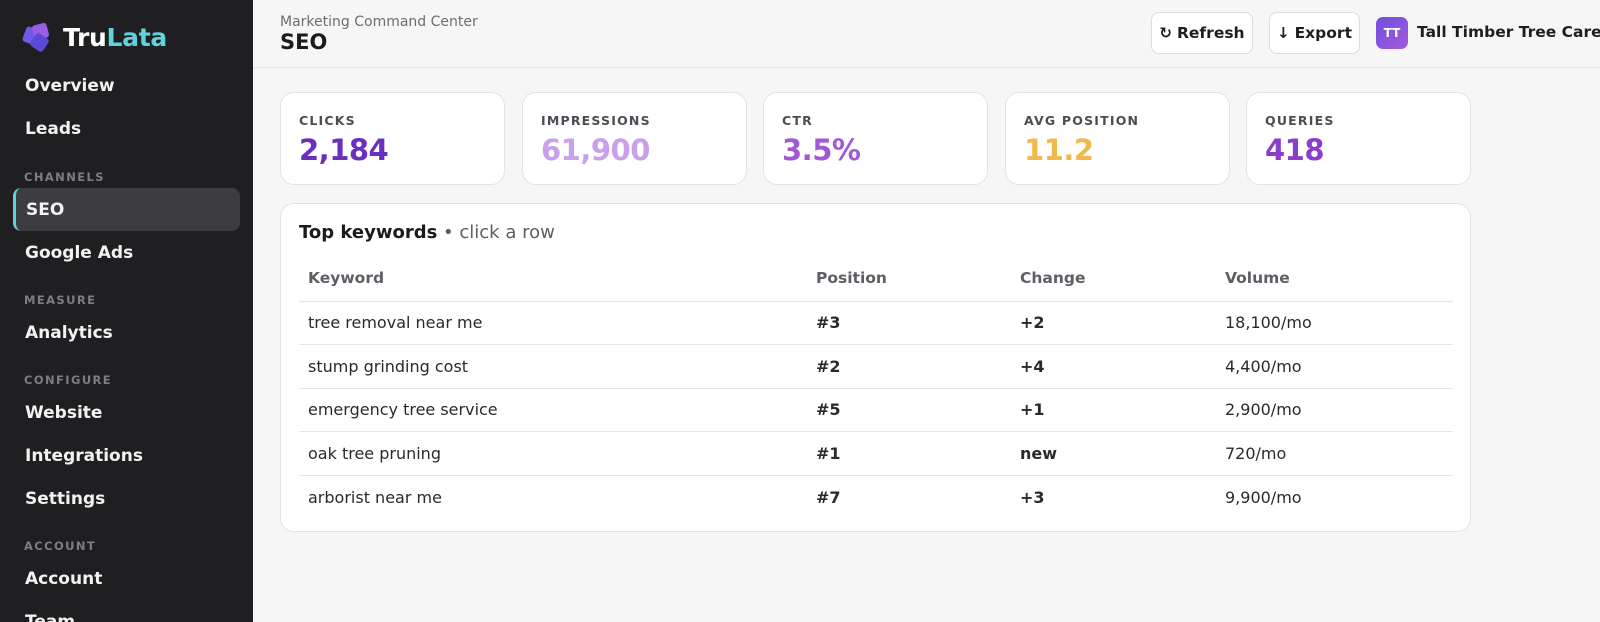  What do you see at coordinates (553, 366) in the screenshot?
I see `cell-keyword: stump grinding cost` at bounding box center [553, 366].